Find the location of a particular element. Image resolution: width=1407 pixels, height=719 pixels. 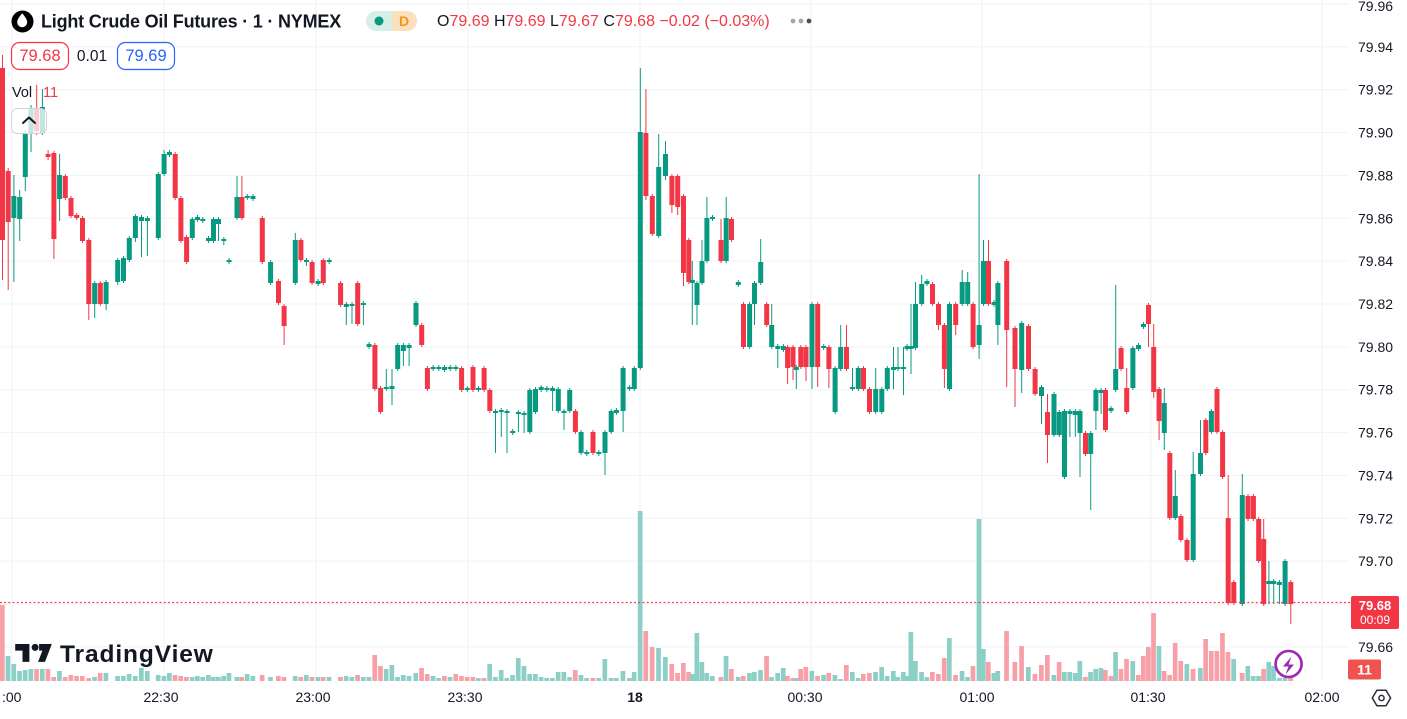

svg-text: 79.96 is located at coordinates (1375, 7).